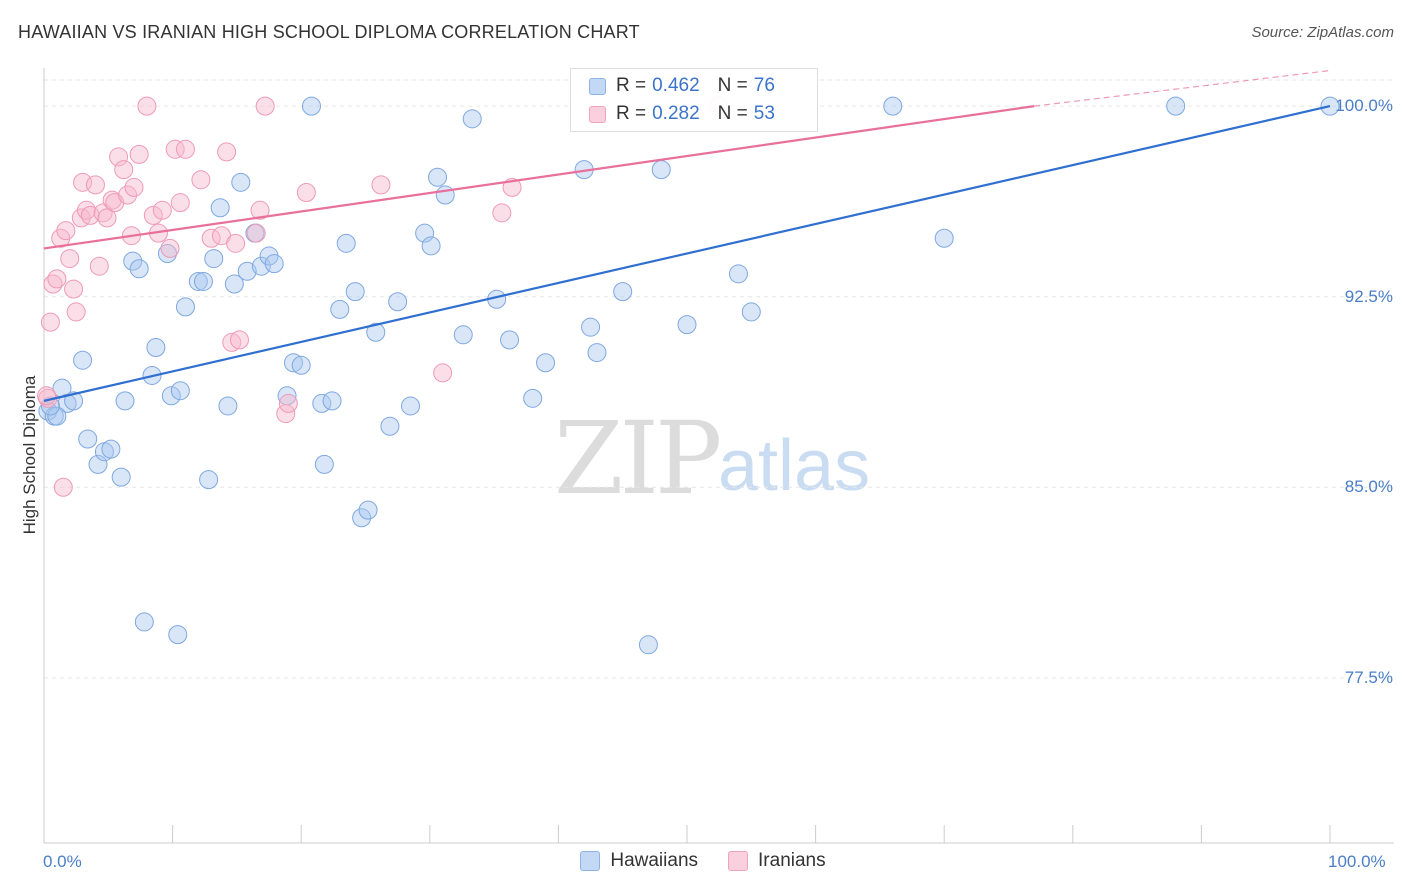 The height and width of the screenshot is (892, 1406). Describe the element at coordinates (62, 861) in the screenshot. I see `x-tick-label-min: 0.0%` at that location.